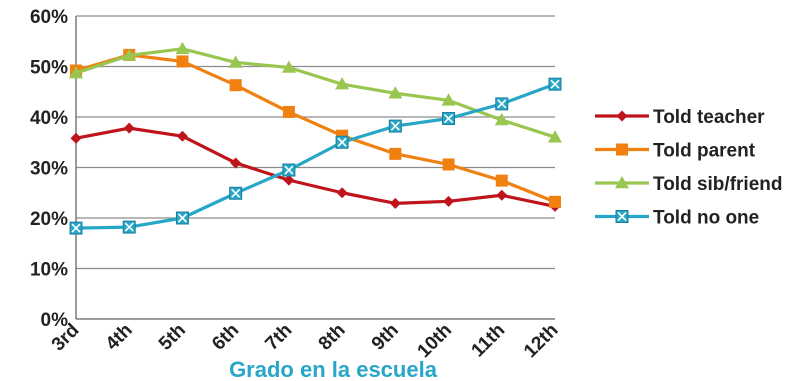 Image resolution: width=809 pixels, height=381 pixels. I want to click on legend-label: Told sib/friend, so click(717, 184).